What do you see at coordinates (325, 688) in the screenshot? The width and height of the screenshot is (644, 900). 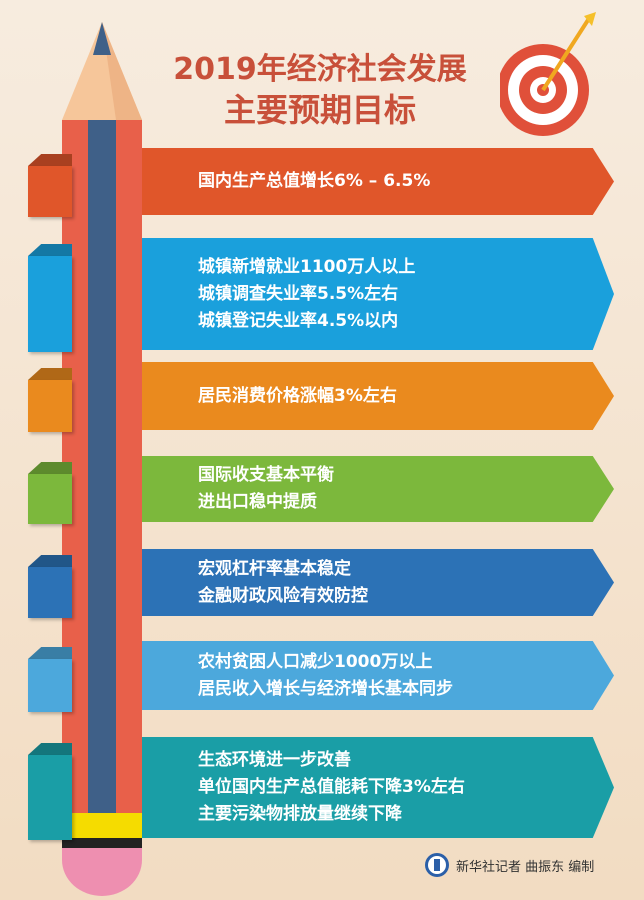 I see `goal-text: 居民收入增长与经济增长基本同步` at bounding box center [325, 688].